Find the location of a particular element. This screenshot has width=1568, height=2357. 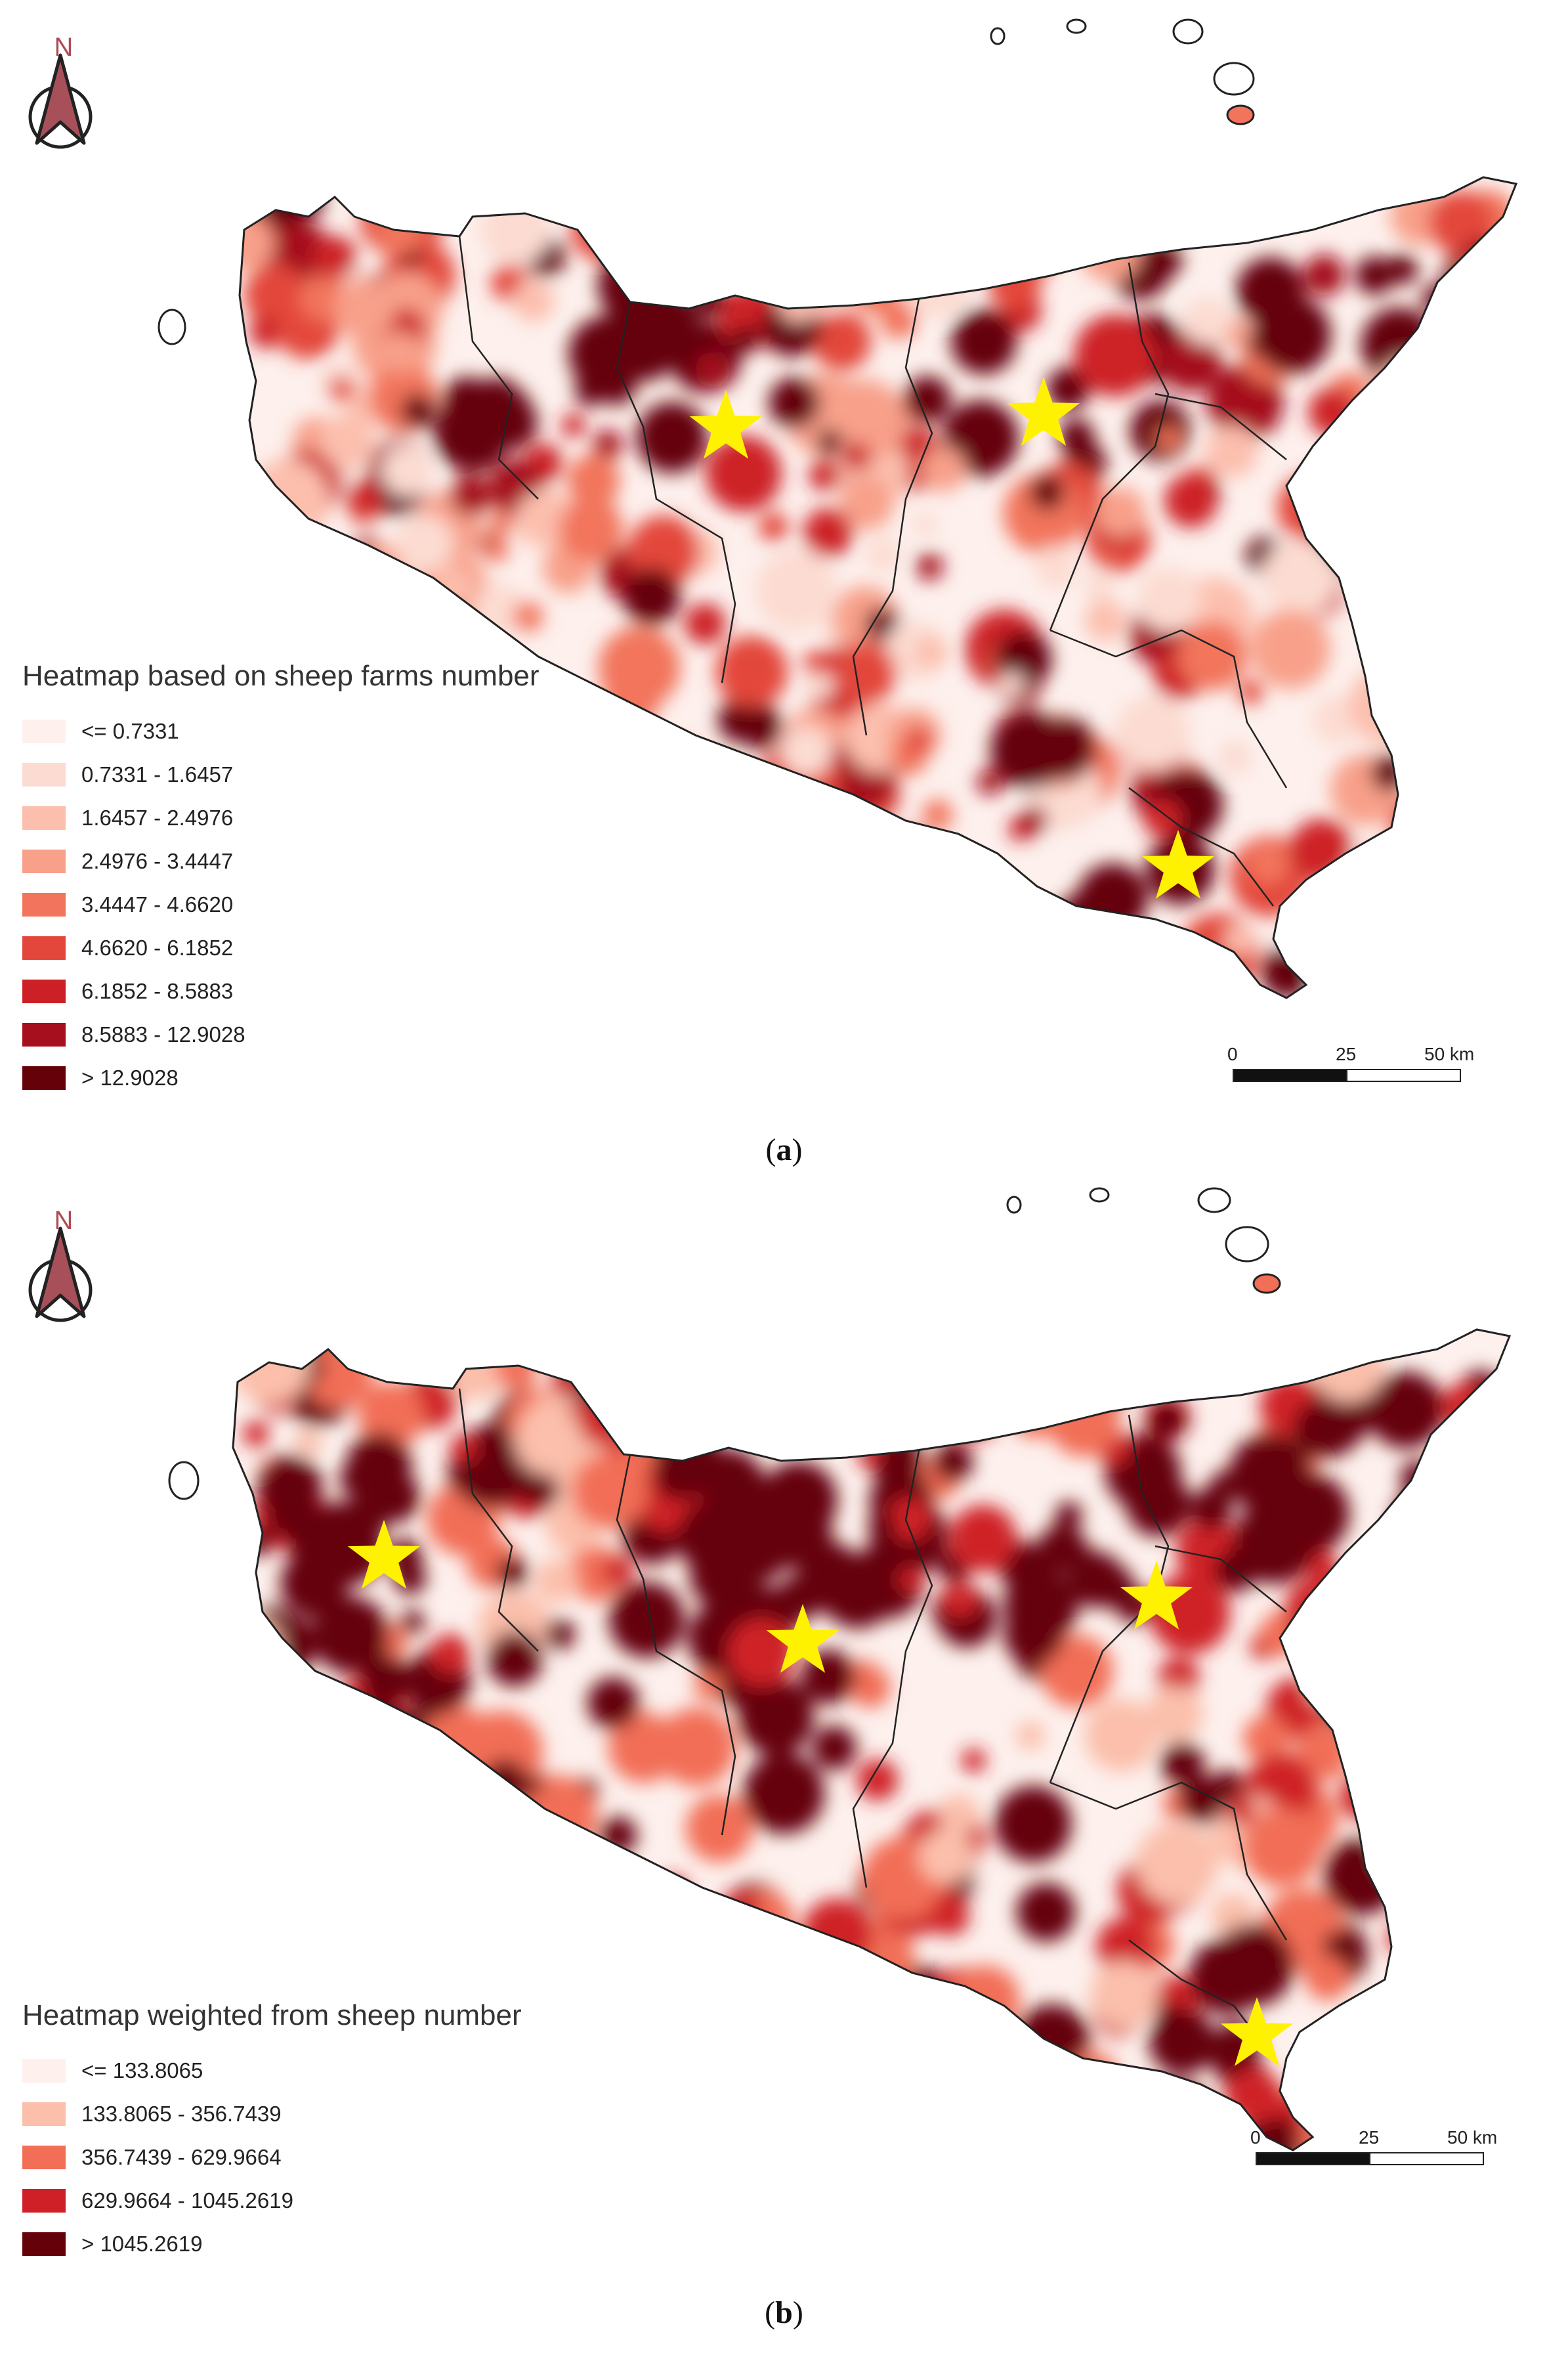

legend-label: 1.6457 - 2.4976 is located at coordinates (157, 818).